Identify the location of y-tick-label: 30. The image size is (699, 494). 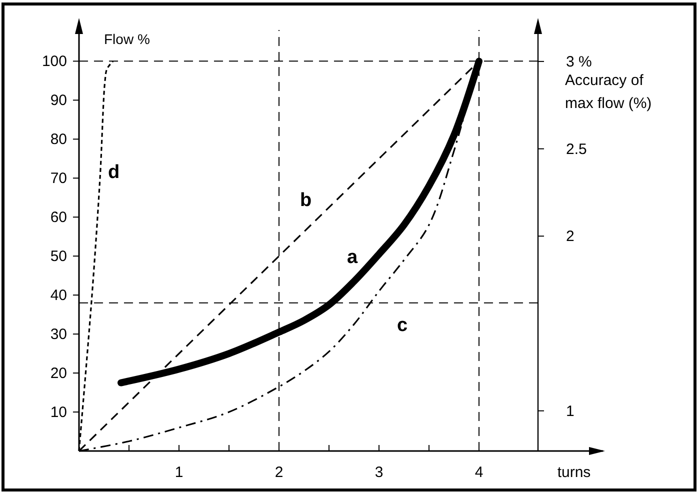
(58, 335).